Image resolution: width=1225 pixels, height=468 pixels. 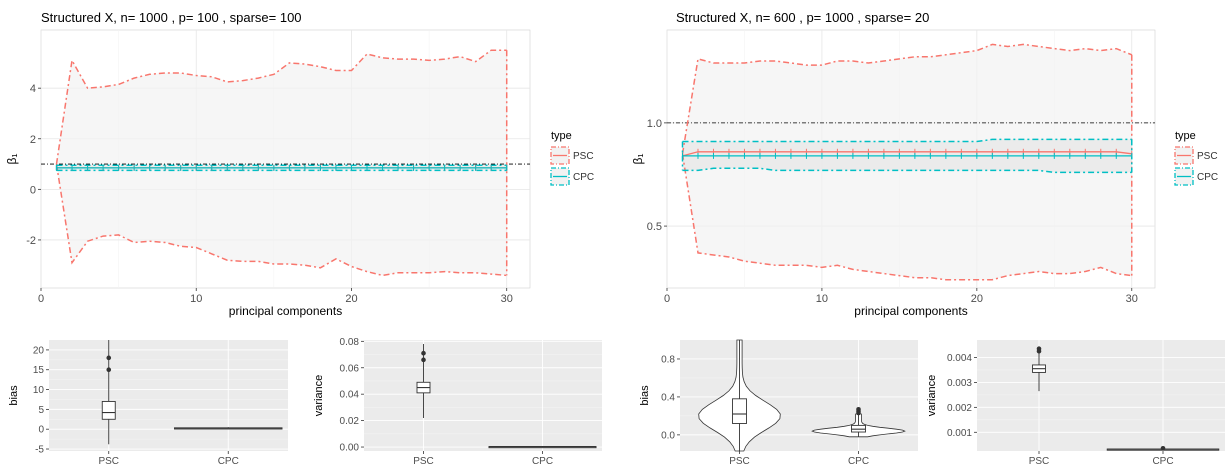 I want to click on y-tick-label: 0.002, so click(x=959, y=408).